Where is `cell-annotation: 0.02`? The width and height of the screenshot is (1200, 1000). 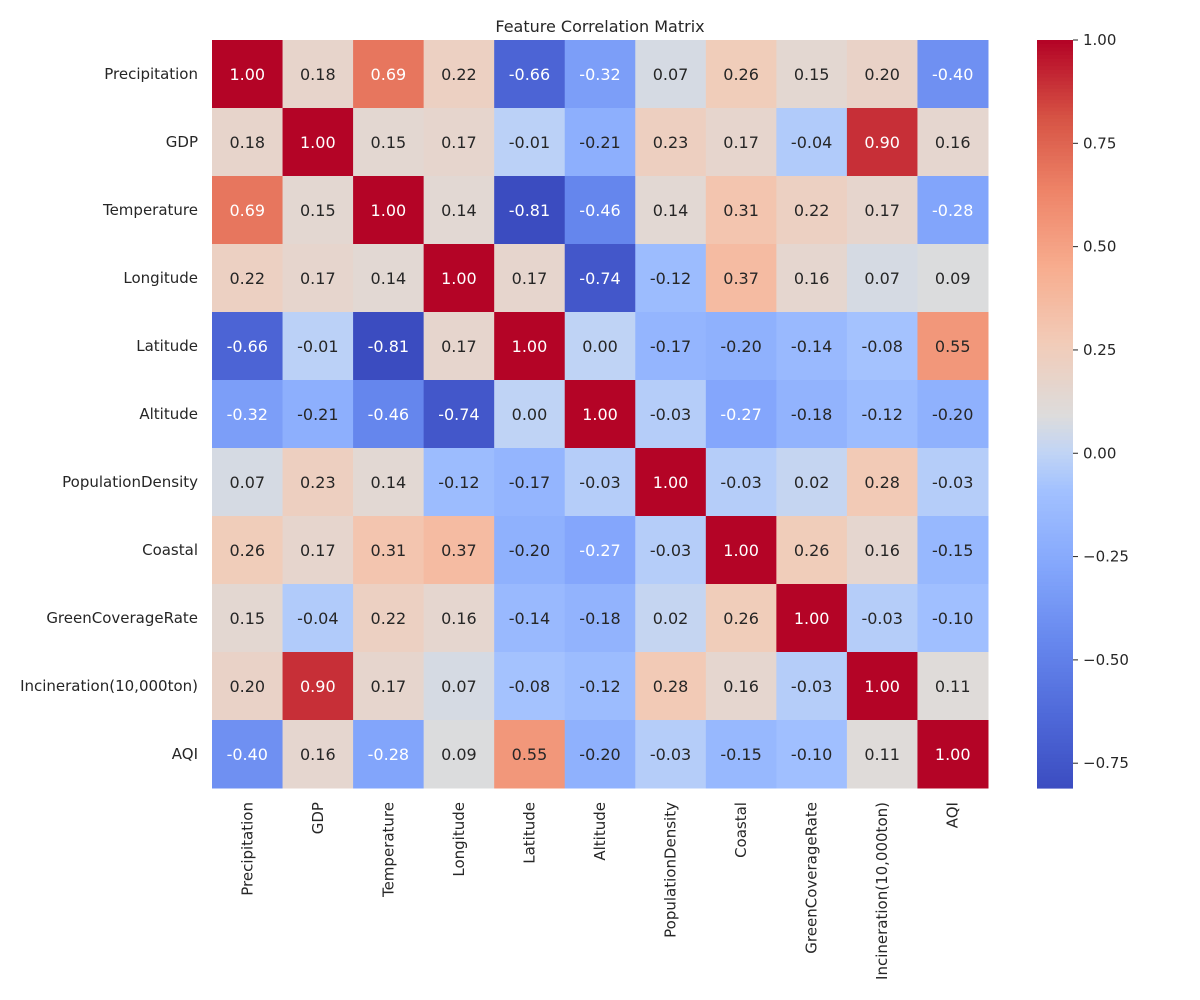
cell-annotation: 0.02 is located at coordinates (671, 618).